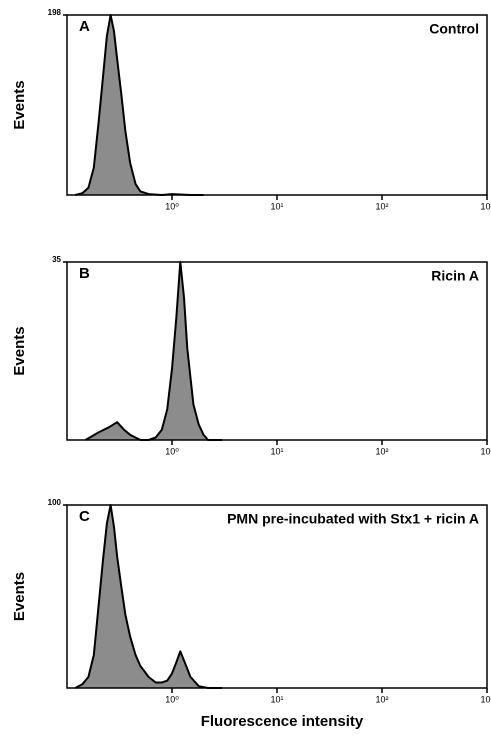 This screenshot has width=491, height=739. Describe the element at coordinates (455, 276) in the screenshot. I see `panel-title: Ricin A` at that location.